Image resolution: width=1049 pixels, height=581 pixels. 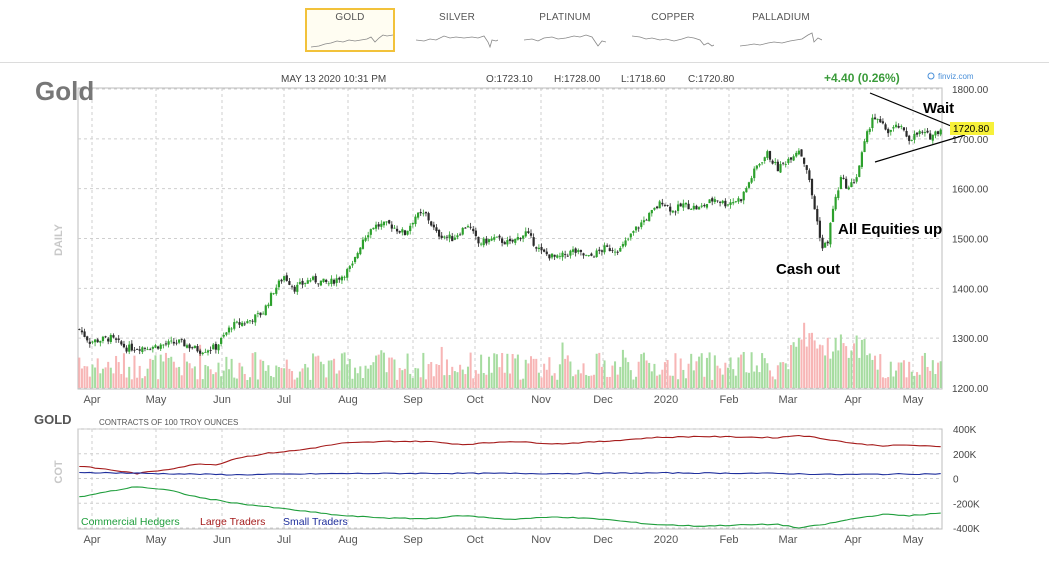 I want to click on tab-palladium: PALLADIUM, so click(x=781, y=30).